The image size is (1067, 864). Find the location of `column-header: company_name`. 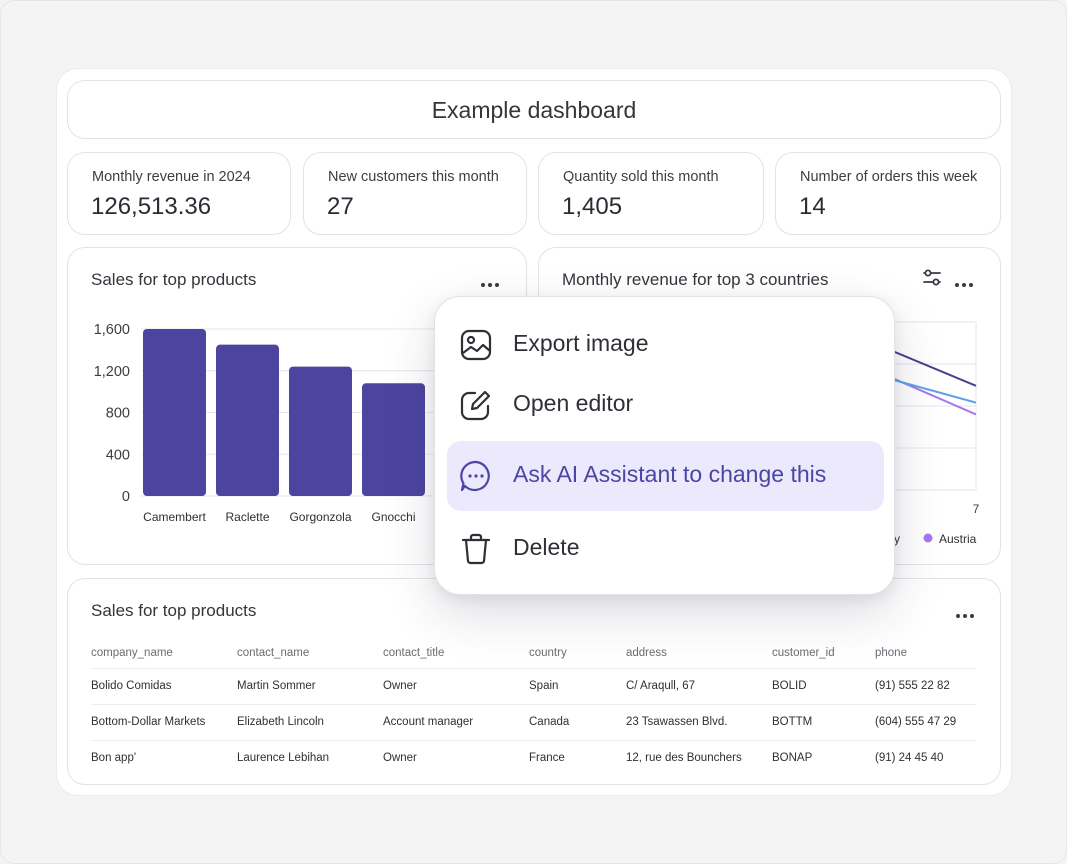

column-header: company_name is located at coordinates (132, 652).